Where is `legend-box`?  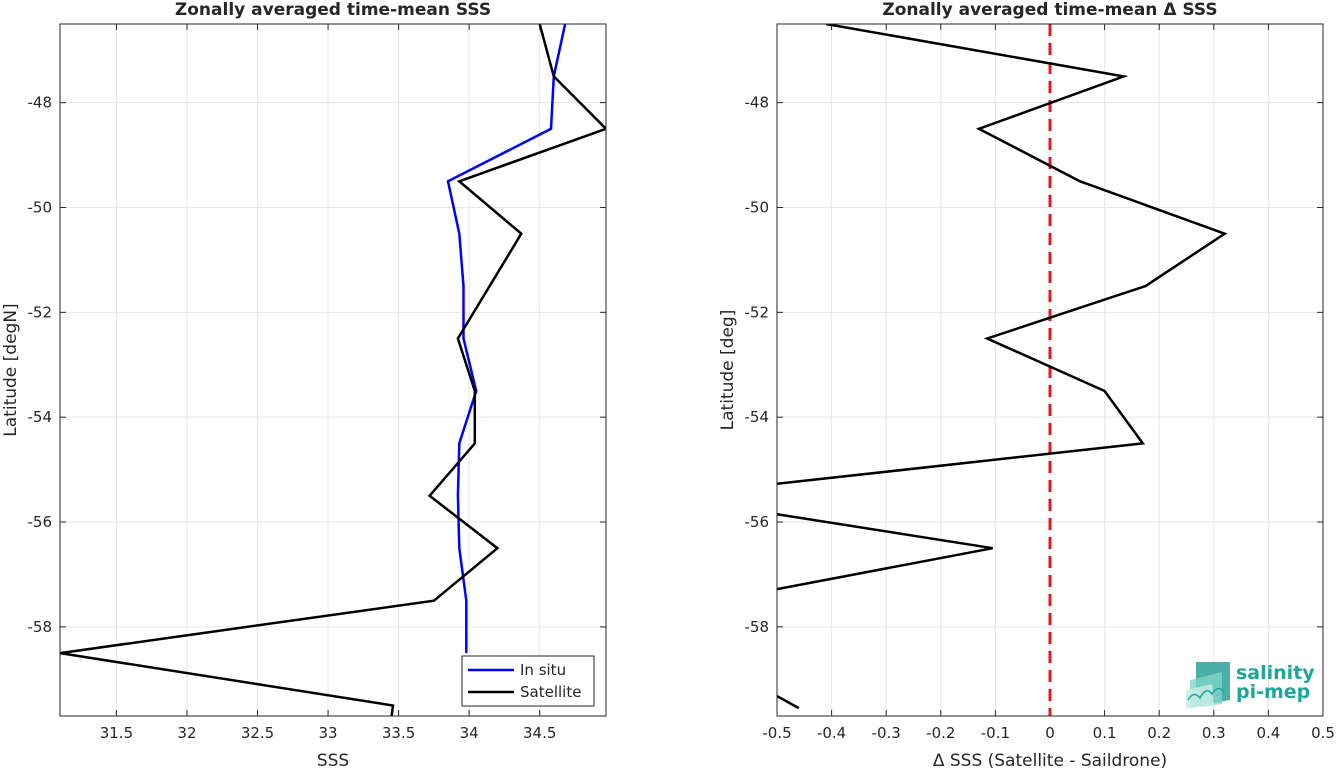 legend-box is located at coordinates (528, 681).